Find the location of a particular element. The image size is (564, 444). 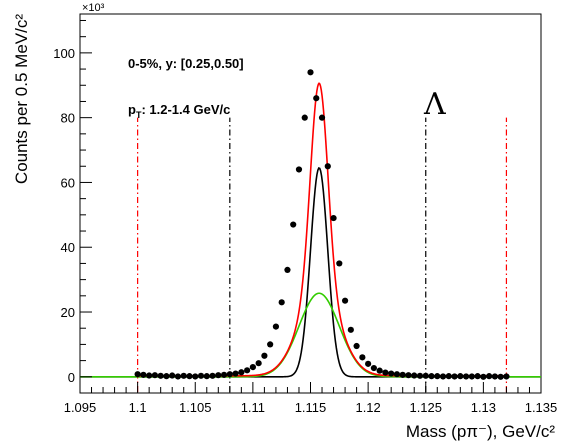

x-tick-label: 1.135 is located at coordinates (541, 407).